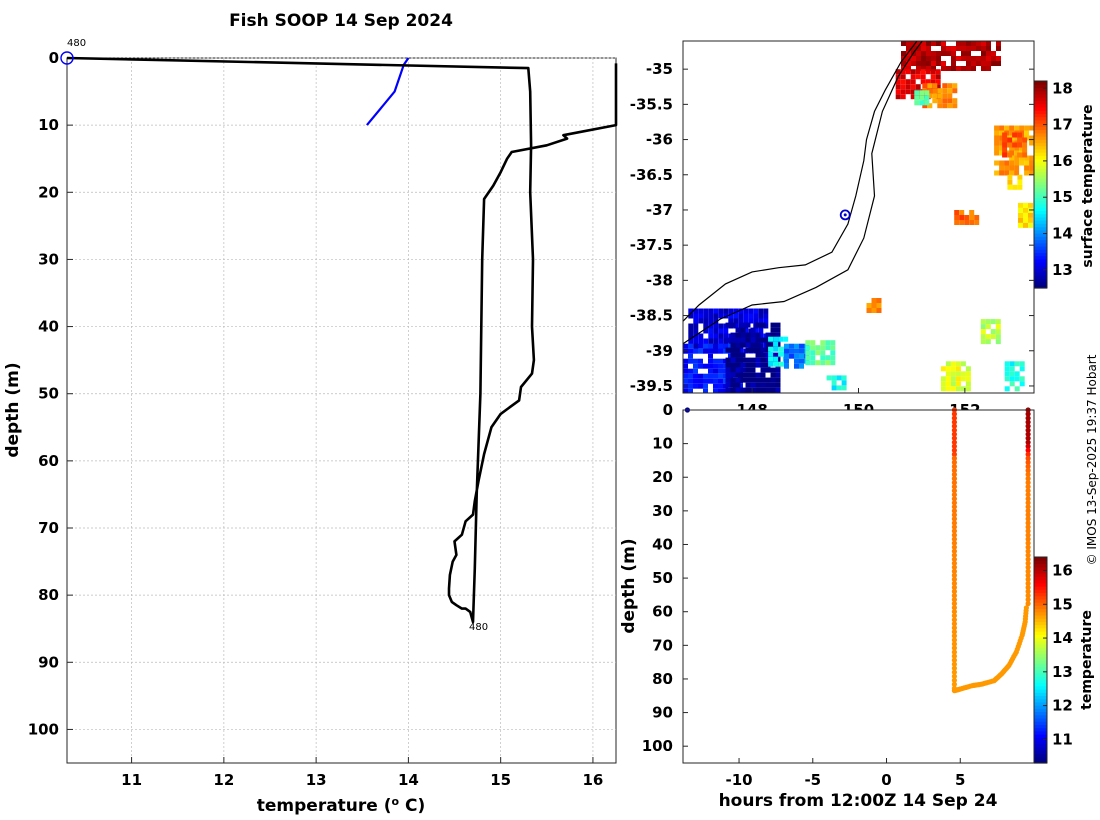  I want to click on map-colorbar-tick-label: 18, so click(1062, 88).